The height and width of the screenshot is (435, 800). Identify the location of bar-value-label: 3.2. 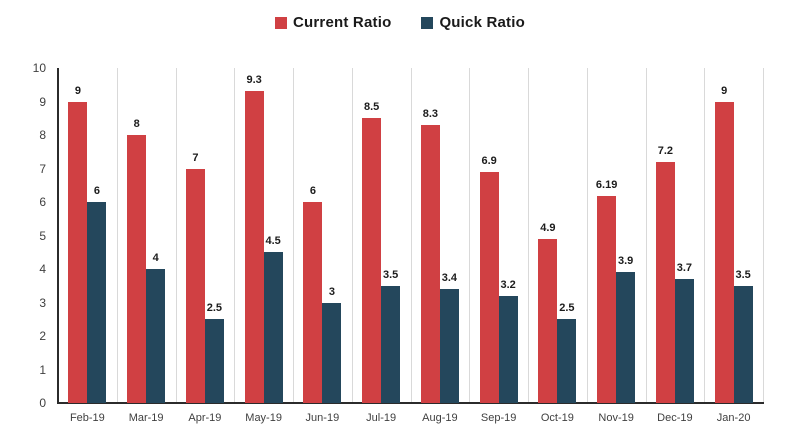
(508, 284).